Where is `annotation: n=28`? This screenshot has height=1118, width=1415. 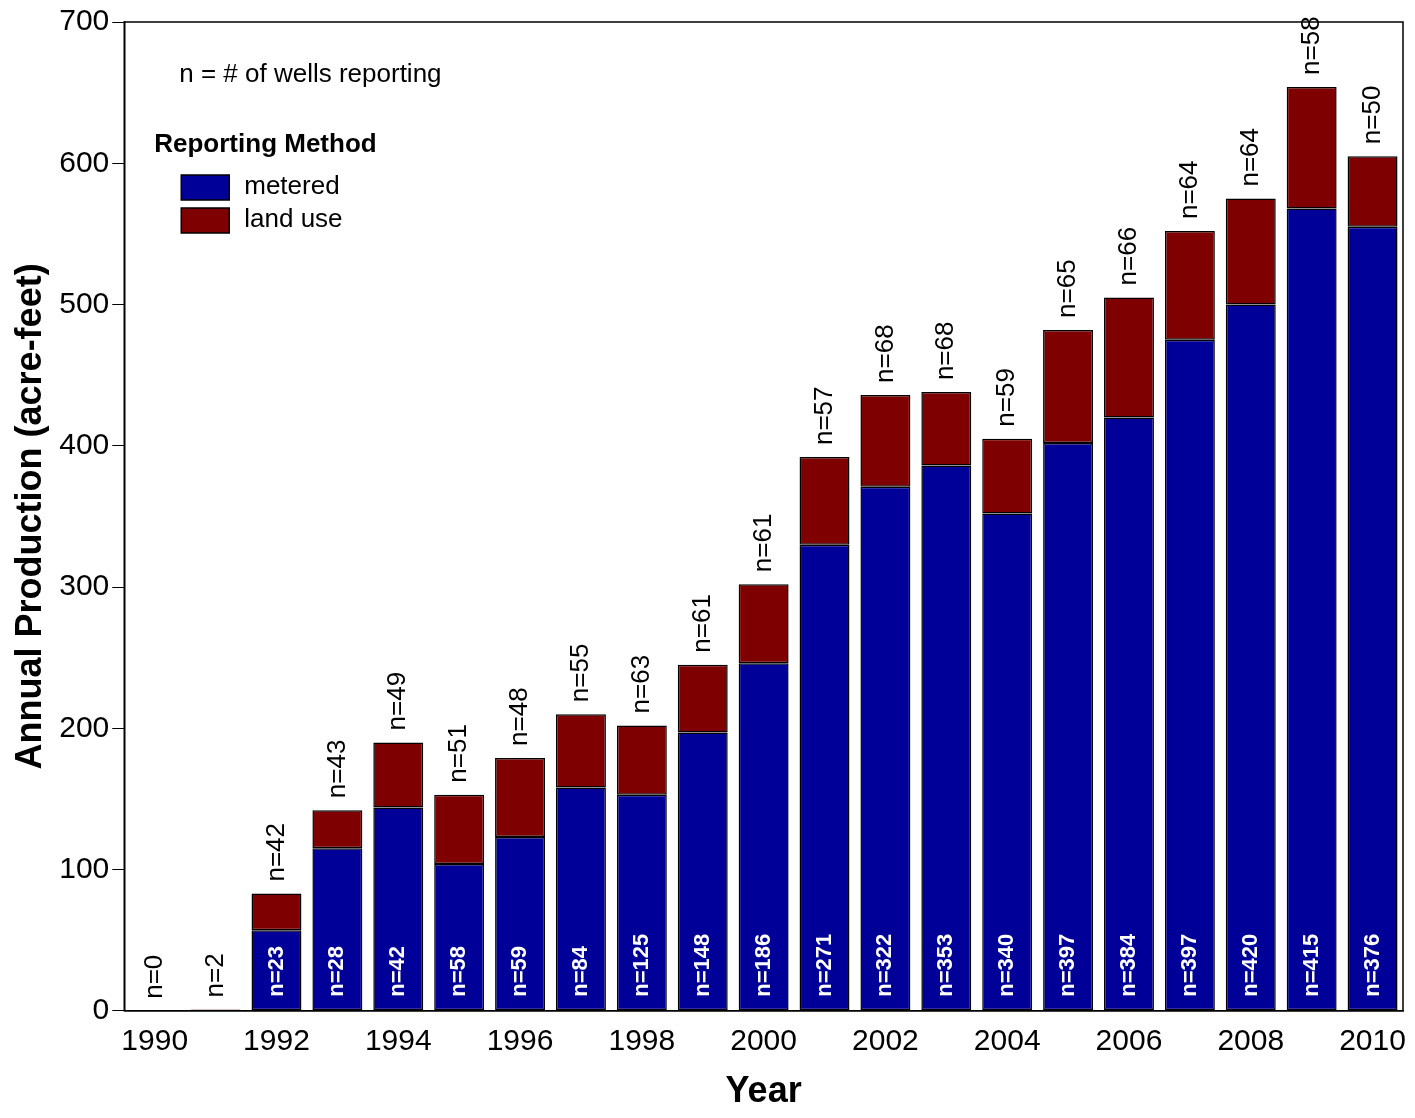 annotation: n=28 is located at coordinates (336, 971).